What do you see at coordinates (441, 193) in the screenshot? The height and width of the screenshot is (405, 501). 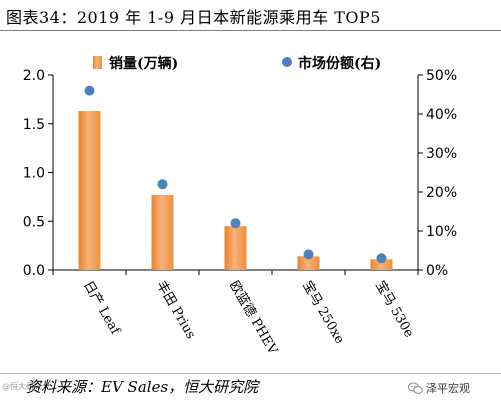 I see `right-tick-label: 20%` at bounding box center [441, 193].